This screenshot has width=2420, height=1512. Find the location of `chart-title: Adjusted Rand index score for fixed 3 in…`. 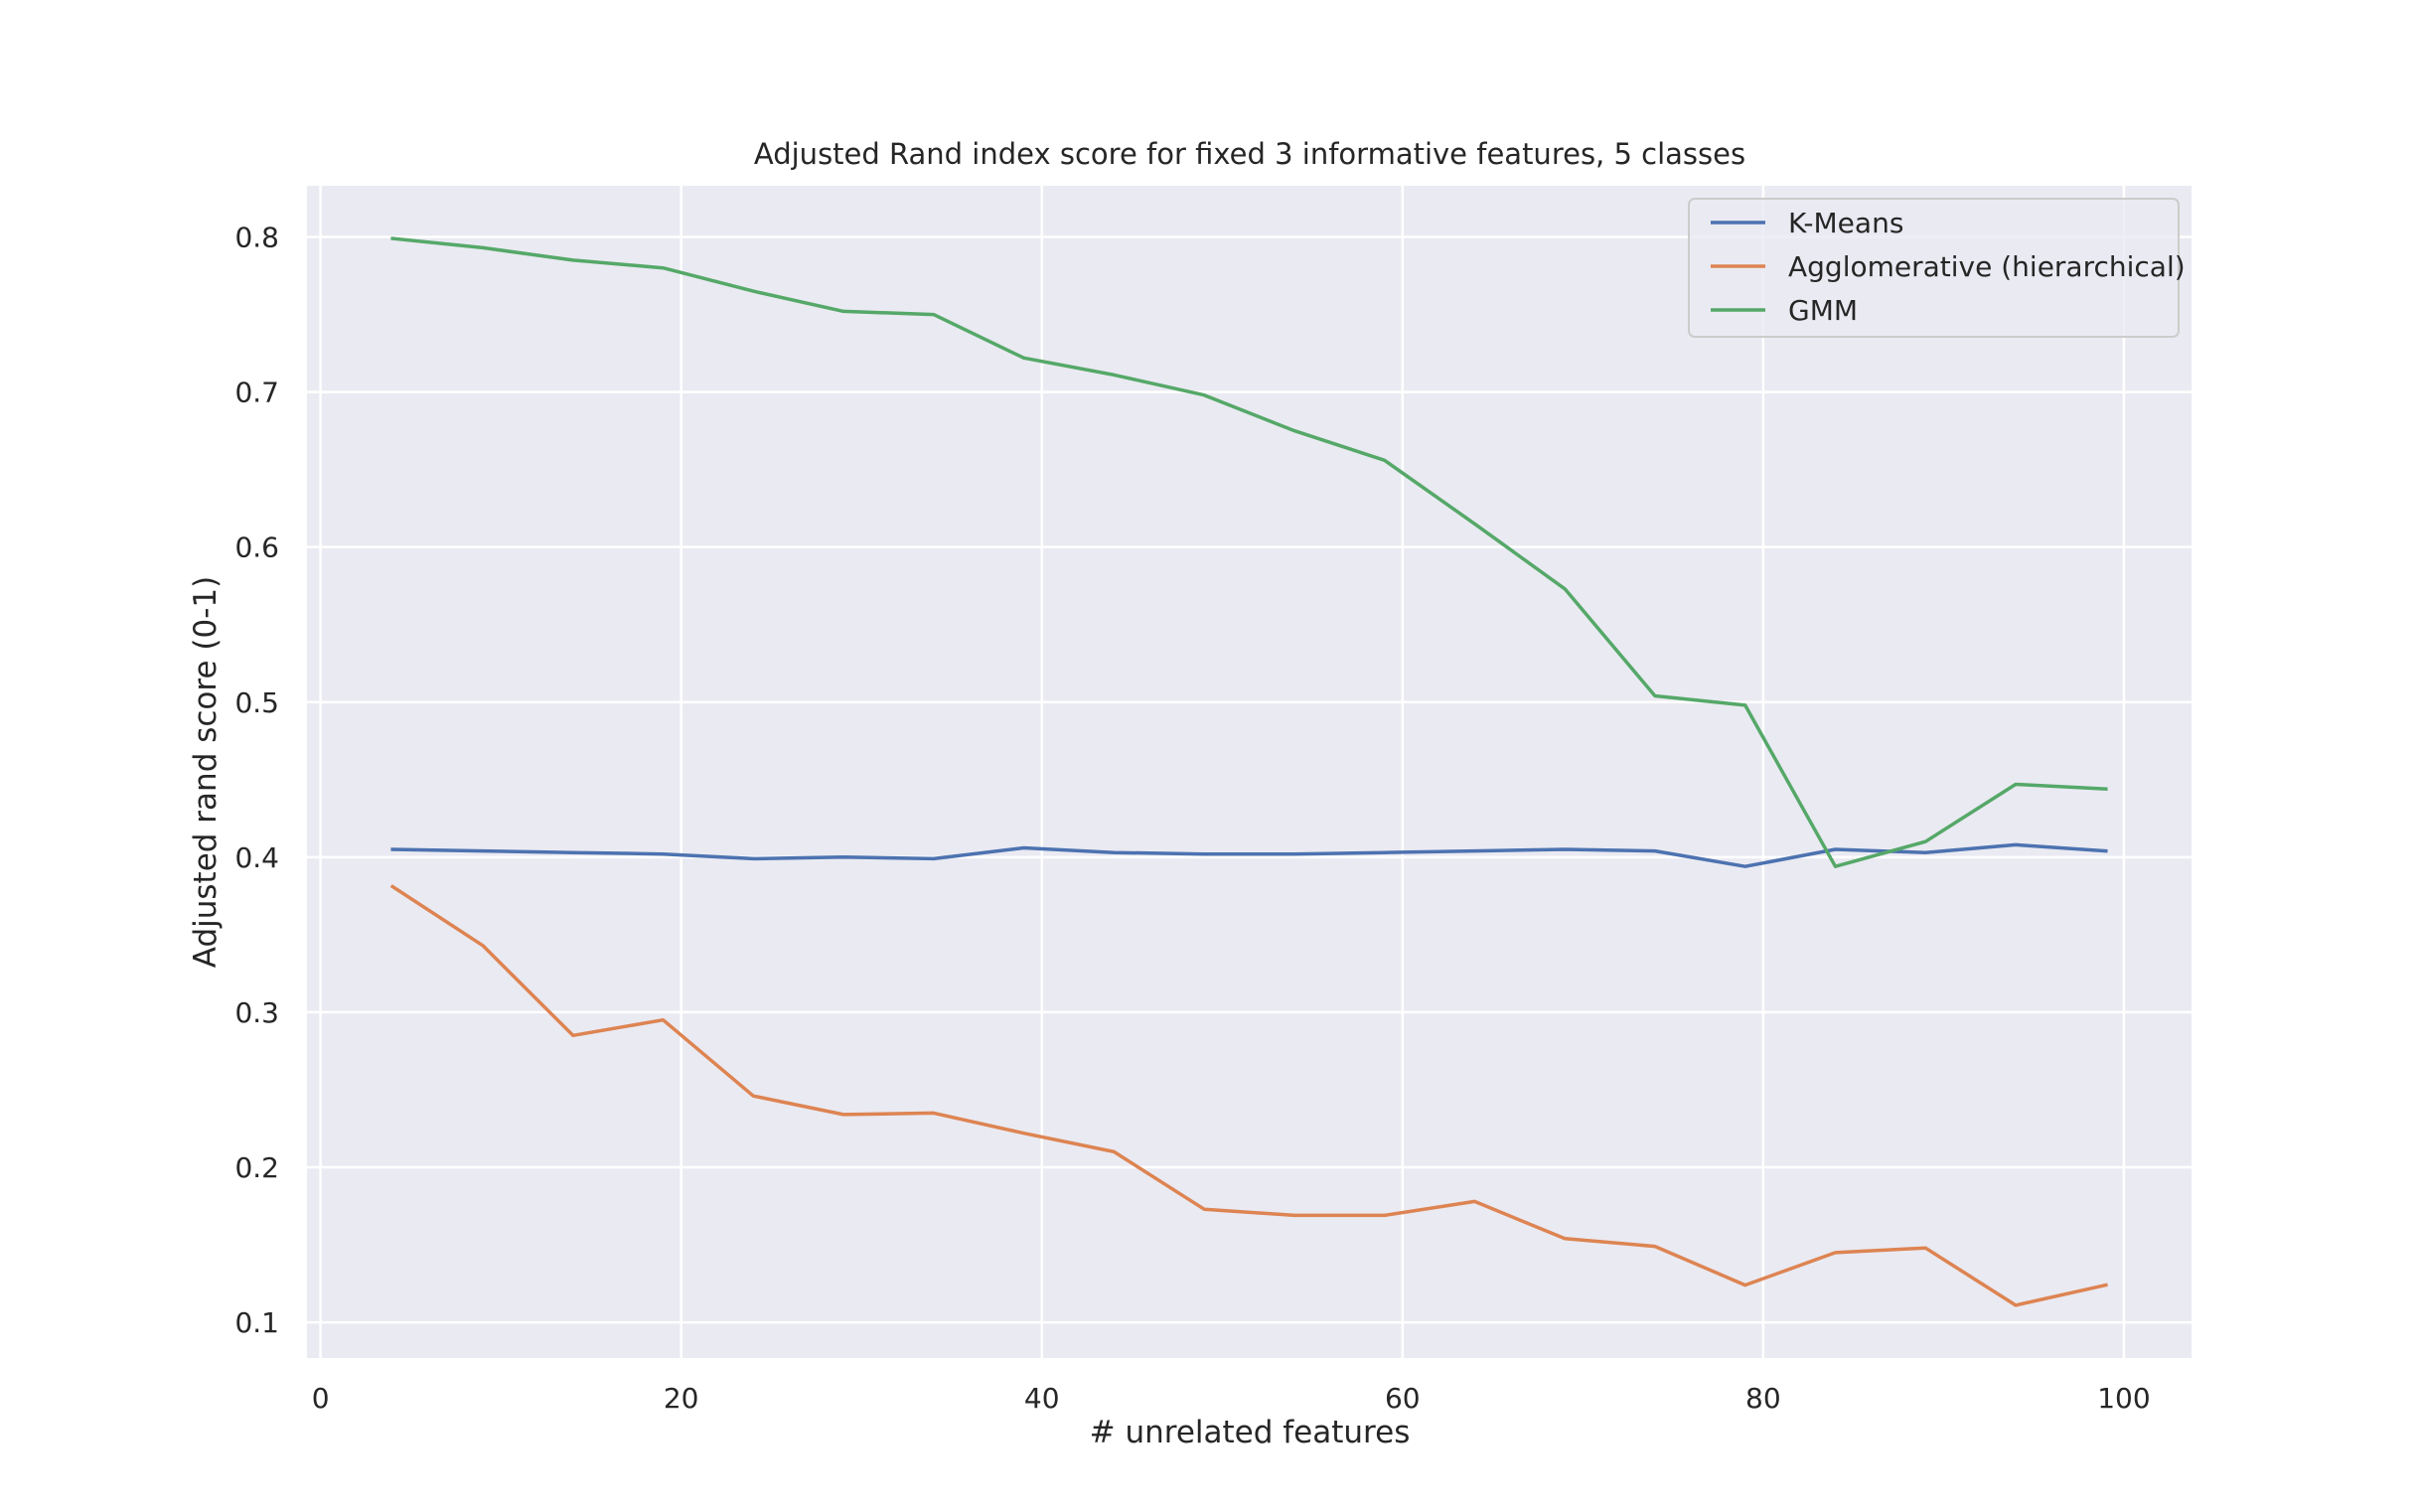

chart-title: Adjusted Rand index score for fixed 3 in… is located at coordinates (1249, 154).